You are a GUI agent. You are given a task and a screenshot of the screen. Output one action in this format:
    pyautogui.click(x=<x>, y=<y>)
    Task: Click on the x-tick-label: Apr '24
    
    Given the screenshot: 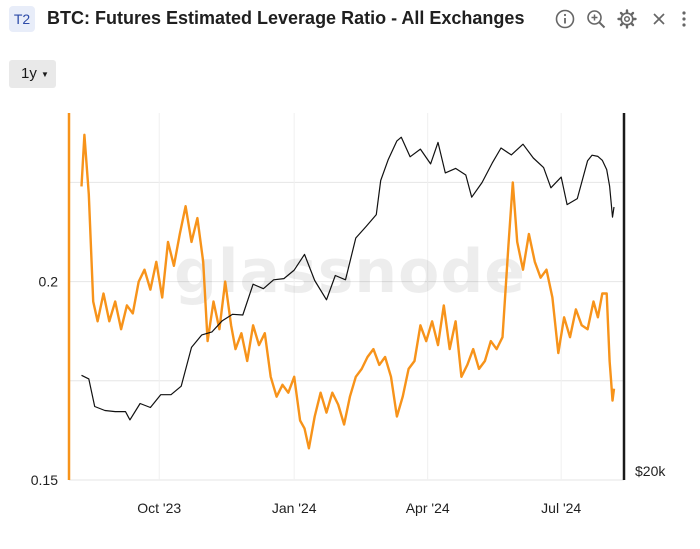 What is the action you would take?
    pyautogui.click(x=428, y=508)
    